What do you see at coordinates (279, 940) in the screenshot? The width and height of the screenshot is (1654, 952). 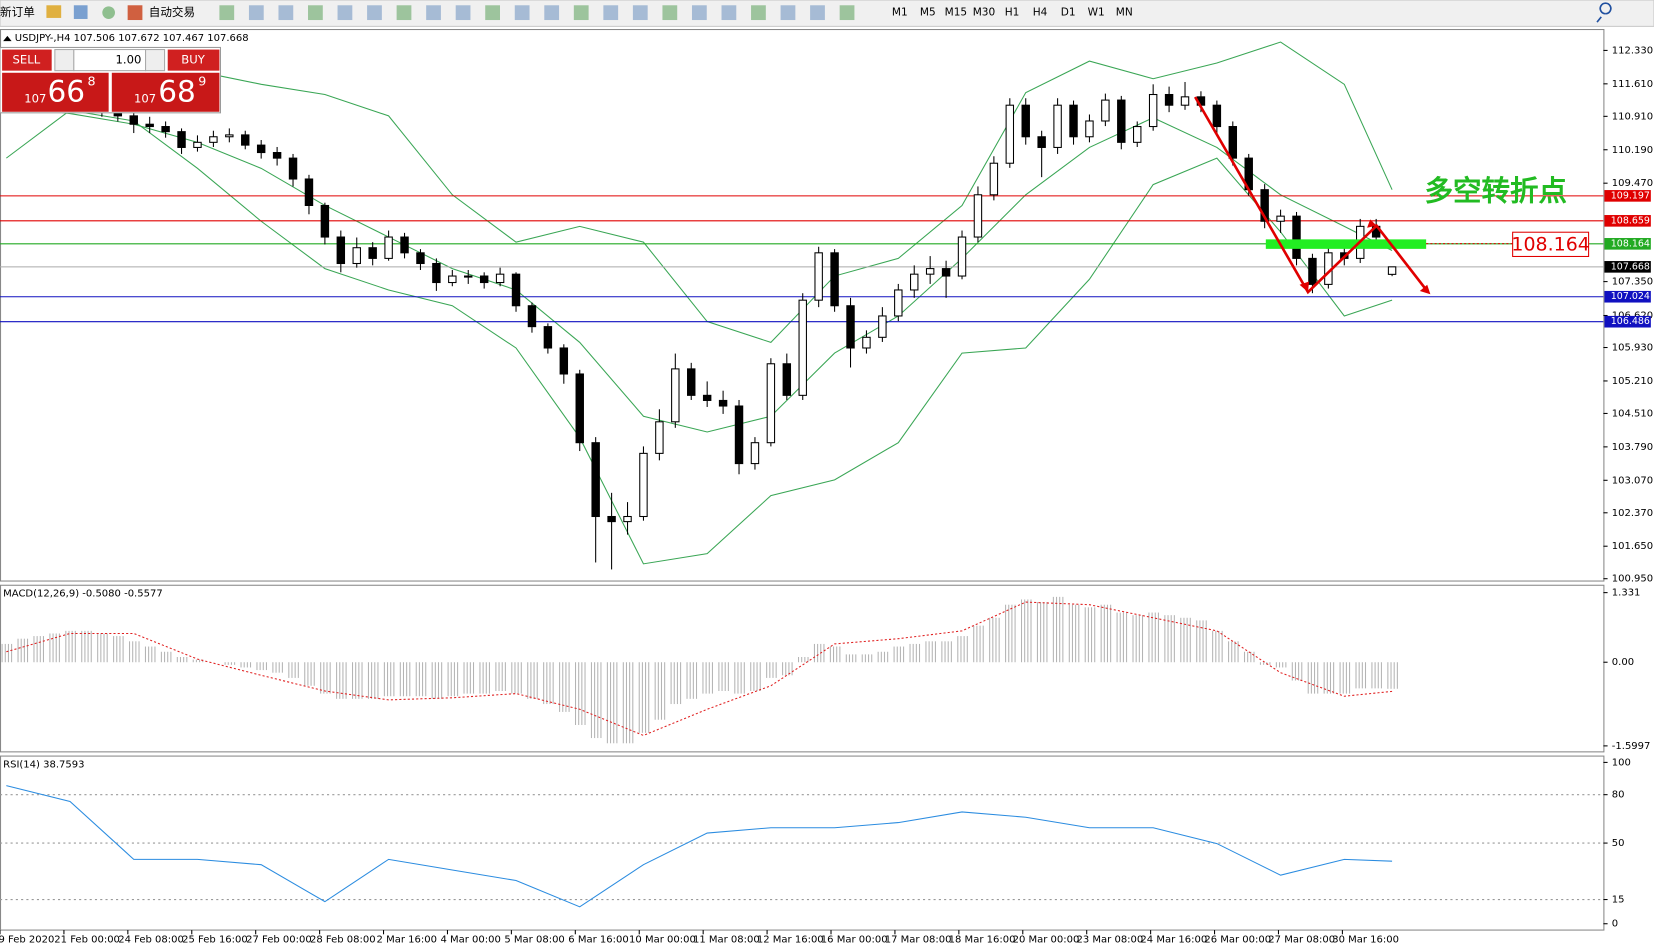 I see `x-tick-label: 27 Feb 00:00` at bounding box center [279, 940].